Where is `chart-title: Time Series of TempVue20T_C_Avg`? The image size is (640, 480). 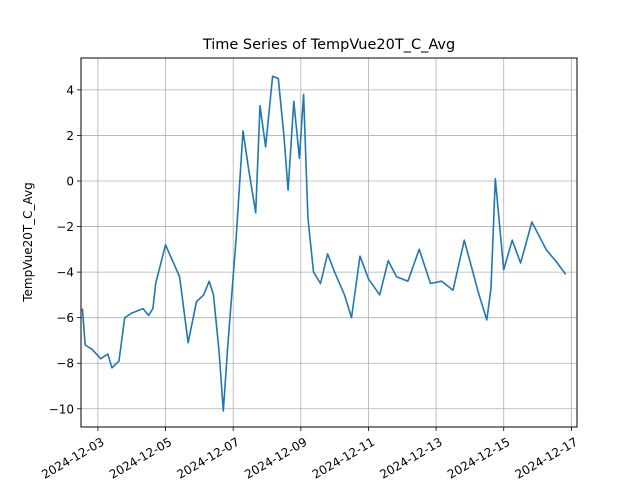 chart-title: Time Series of TempVue20T_C_Avg is located at coordinates (328, 45).